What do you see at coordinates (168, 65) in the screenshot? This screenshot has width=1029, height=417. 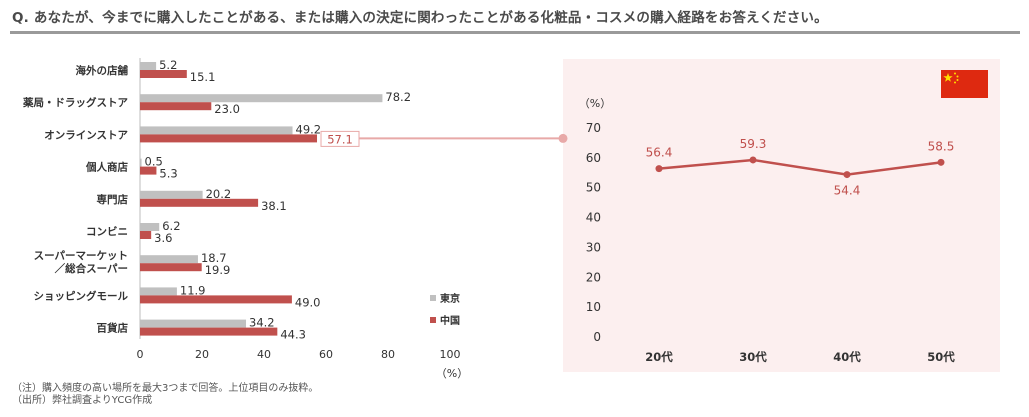 I see `data-label-tokyo: 5.2` at bounding box center [168, 65].